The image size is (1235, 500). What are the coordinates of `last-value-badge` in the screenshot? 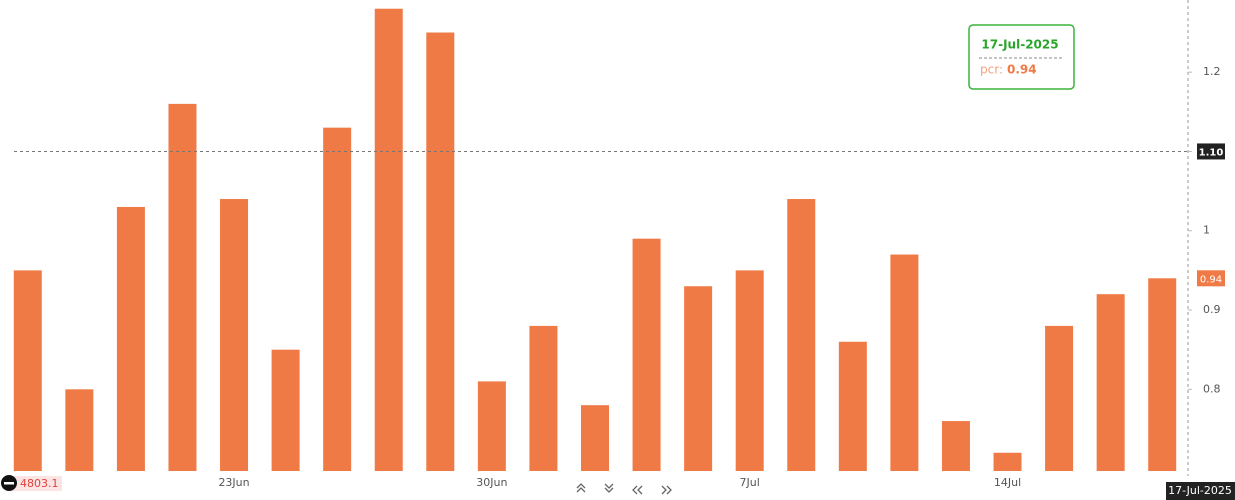 It's located at (1211, 278).